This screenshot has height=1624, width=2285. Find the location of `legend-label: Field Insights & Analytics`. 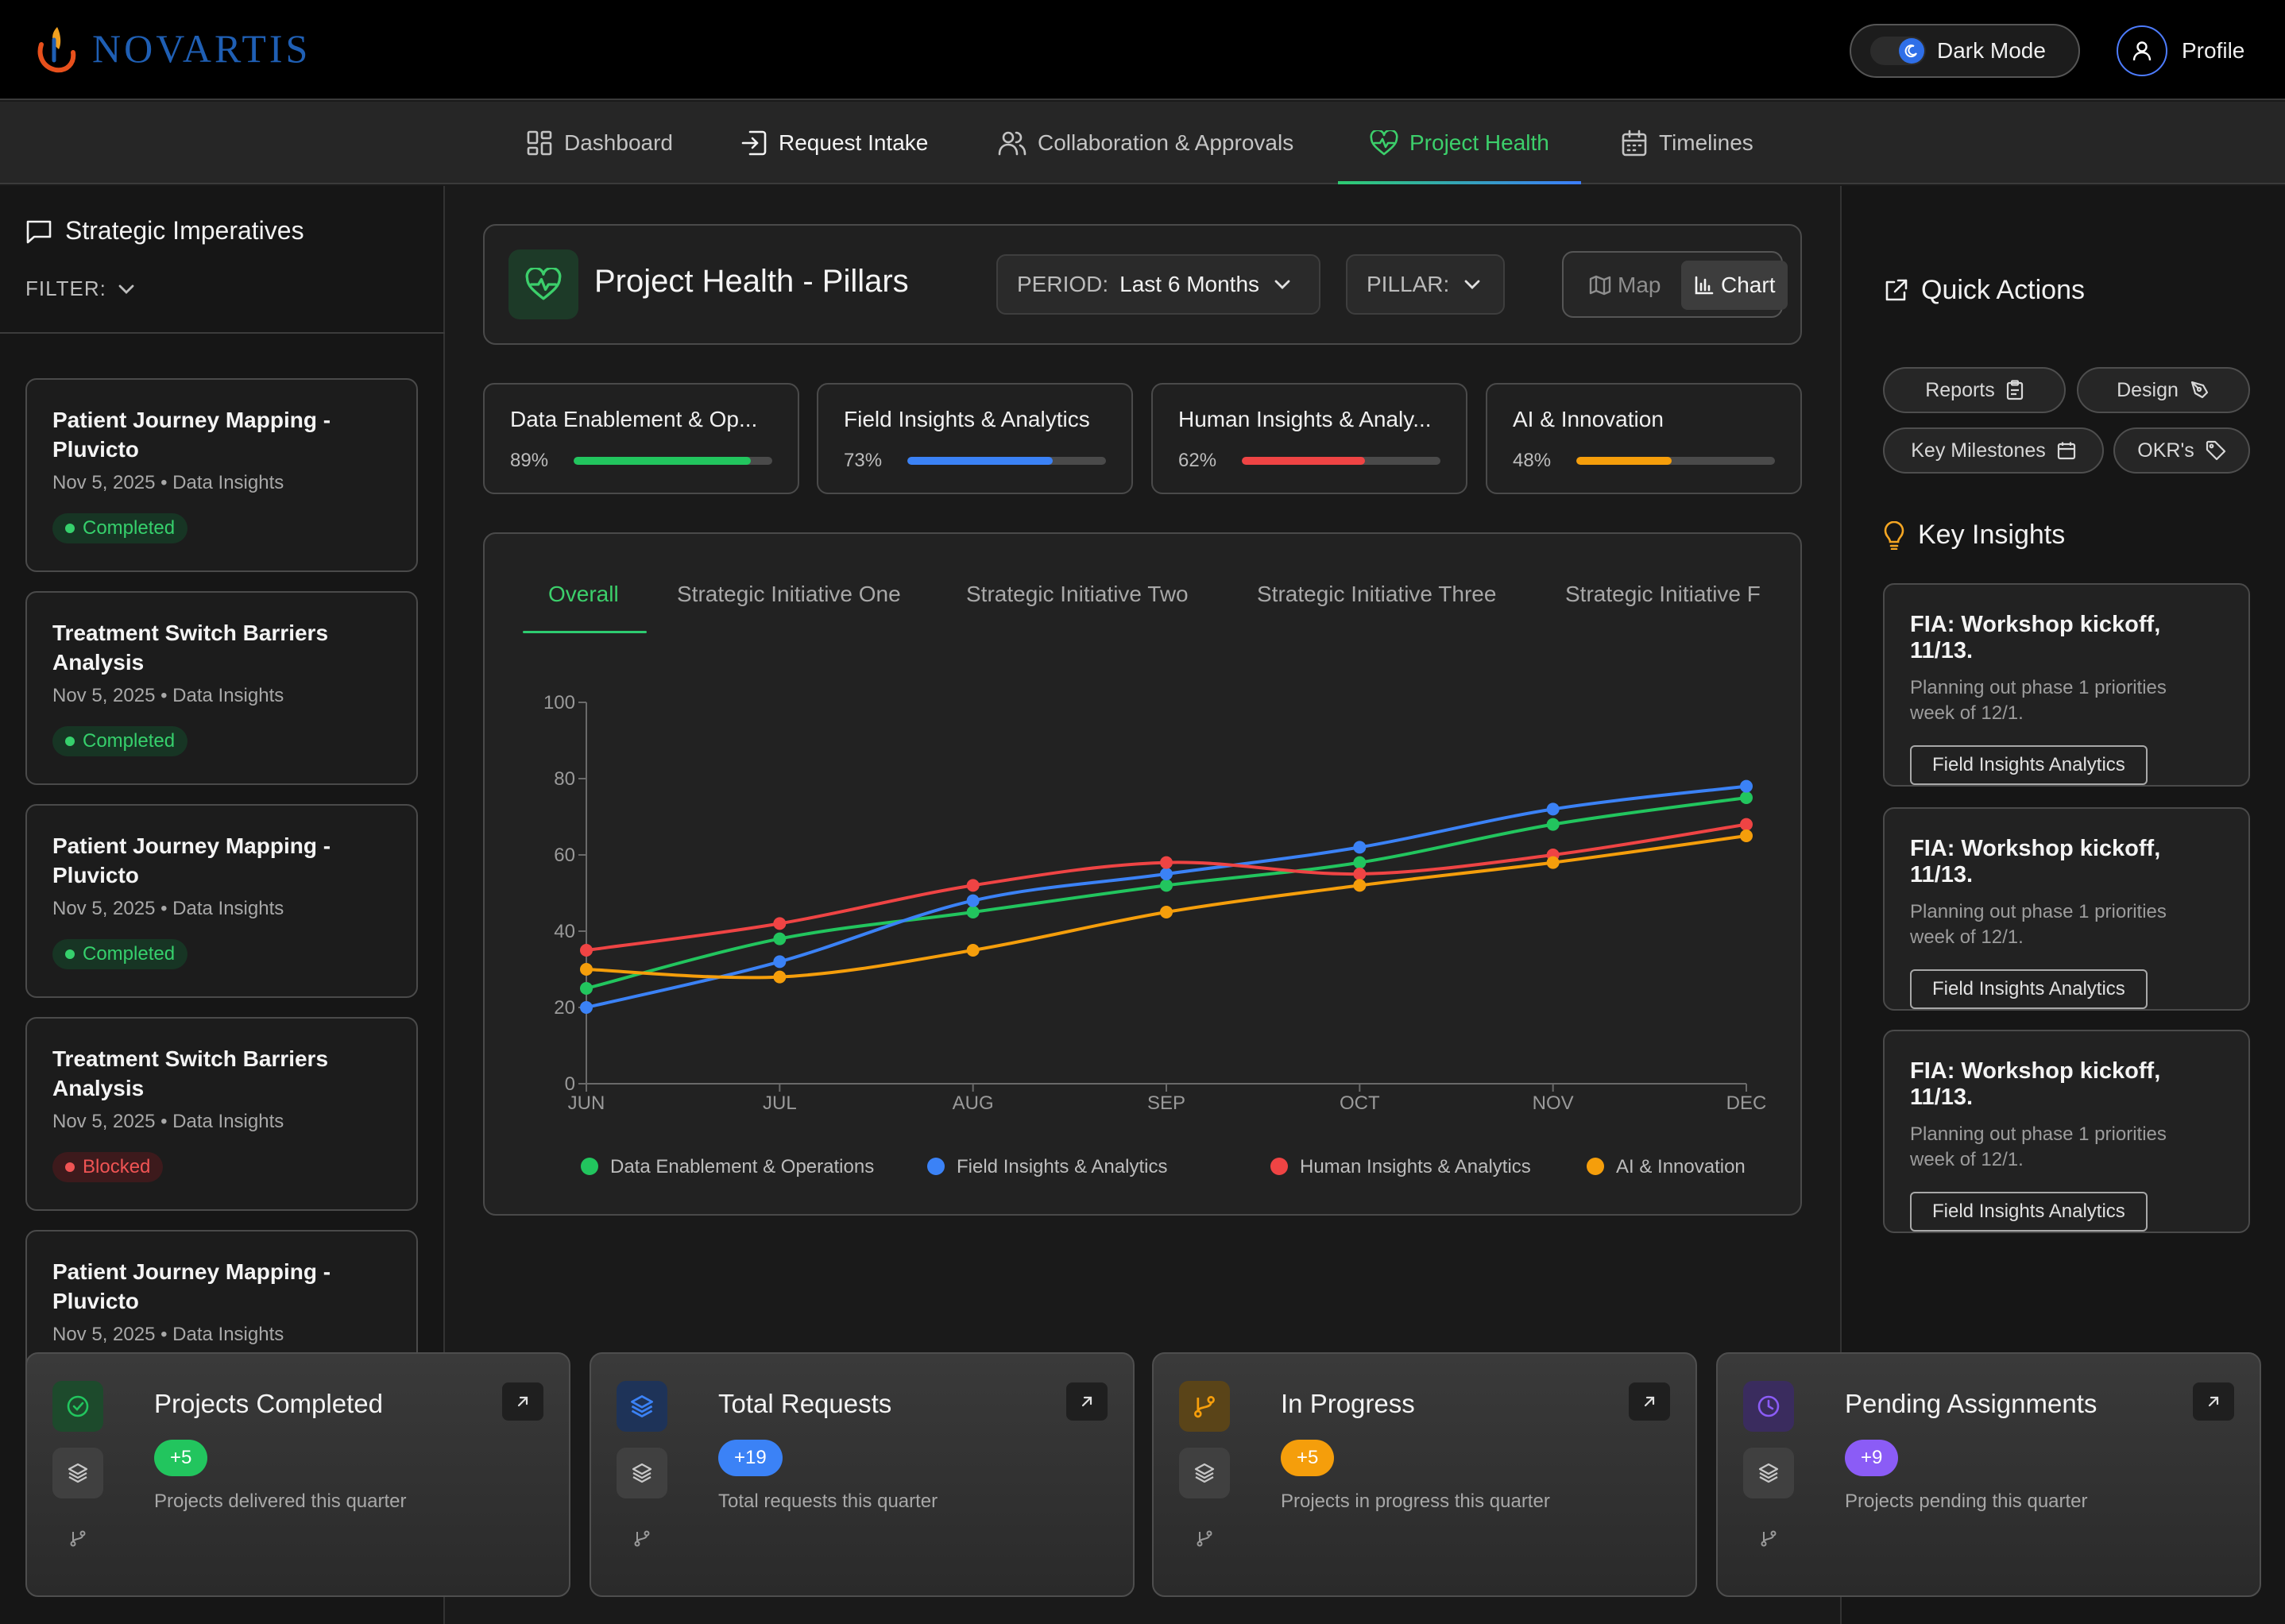

legend-label: Field Insights & Analytics is located at coordinates (1062, 1166).